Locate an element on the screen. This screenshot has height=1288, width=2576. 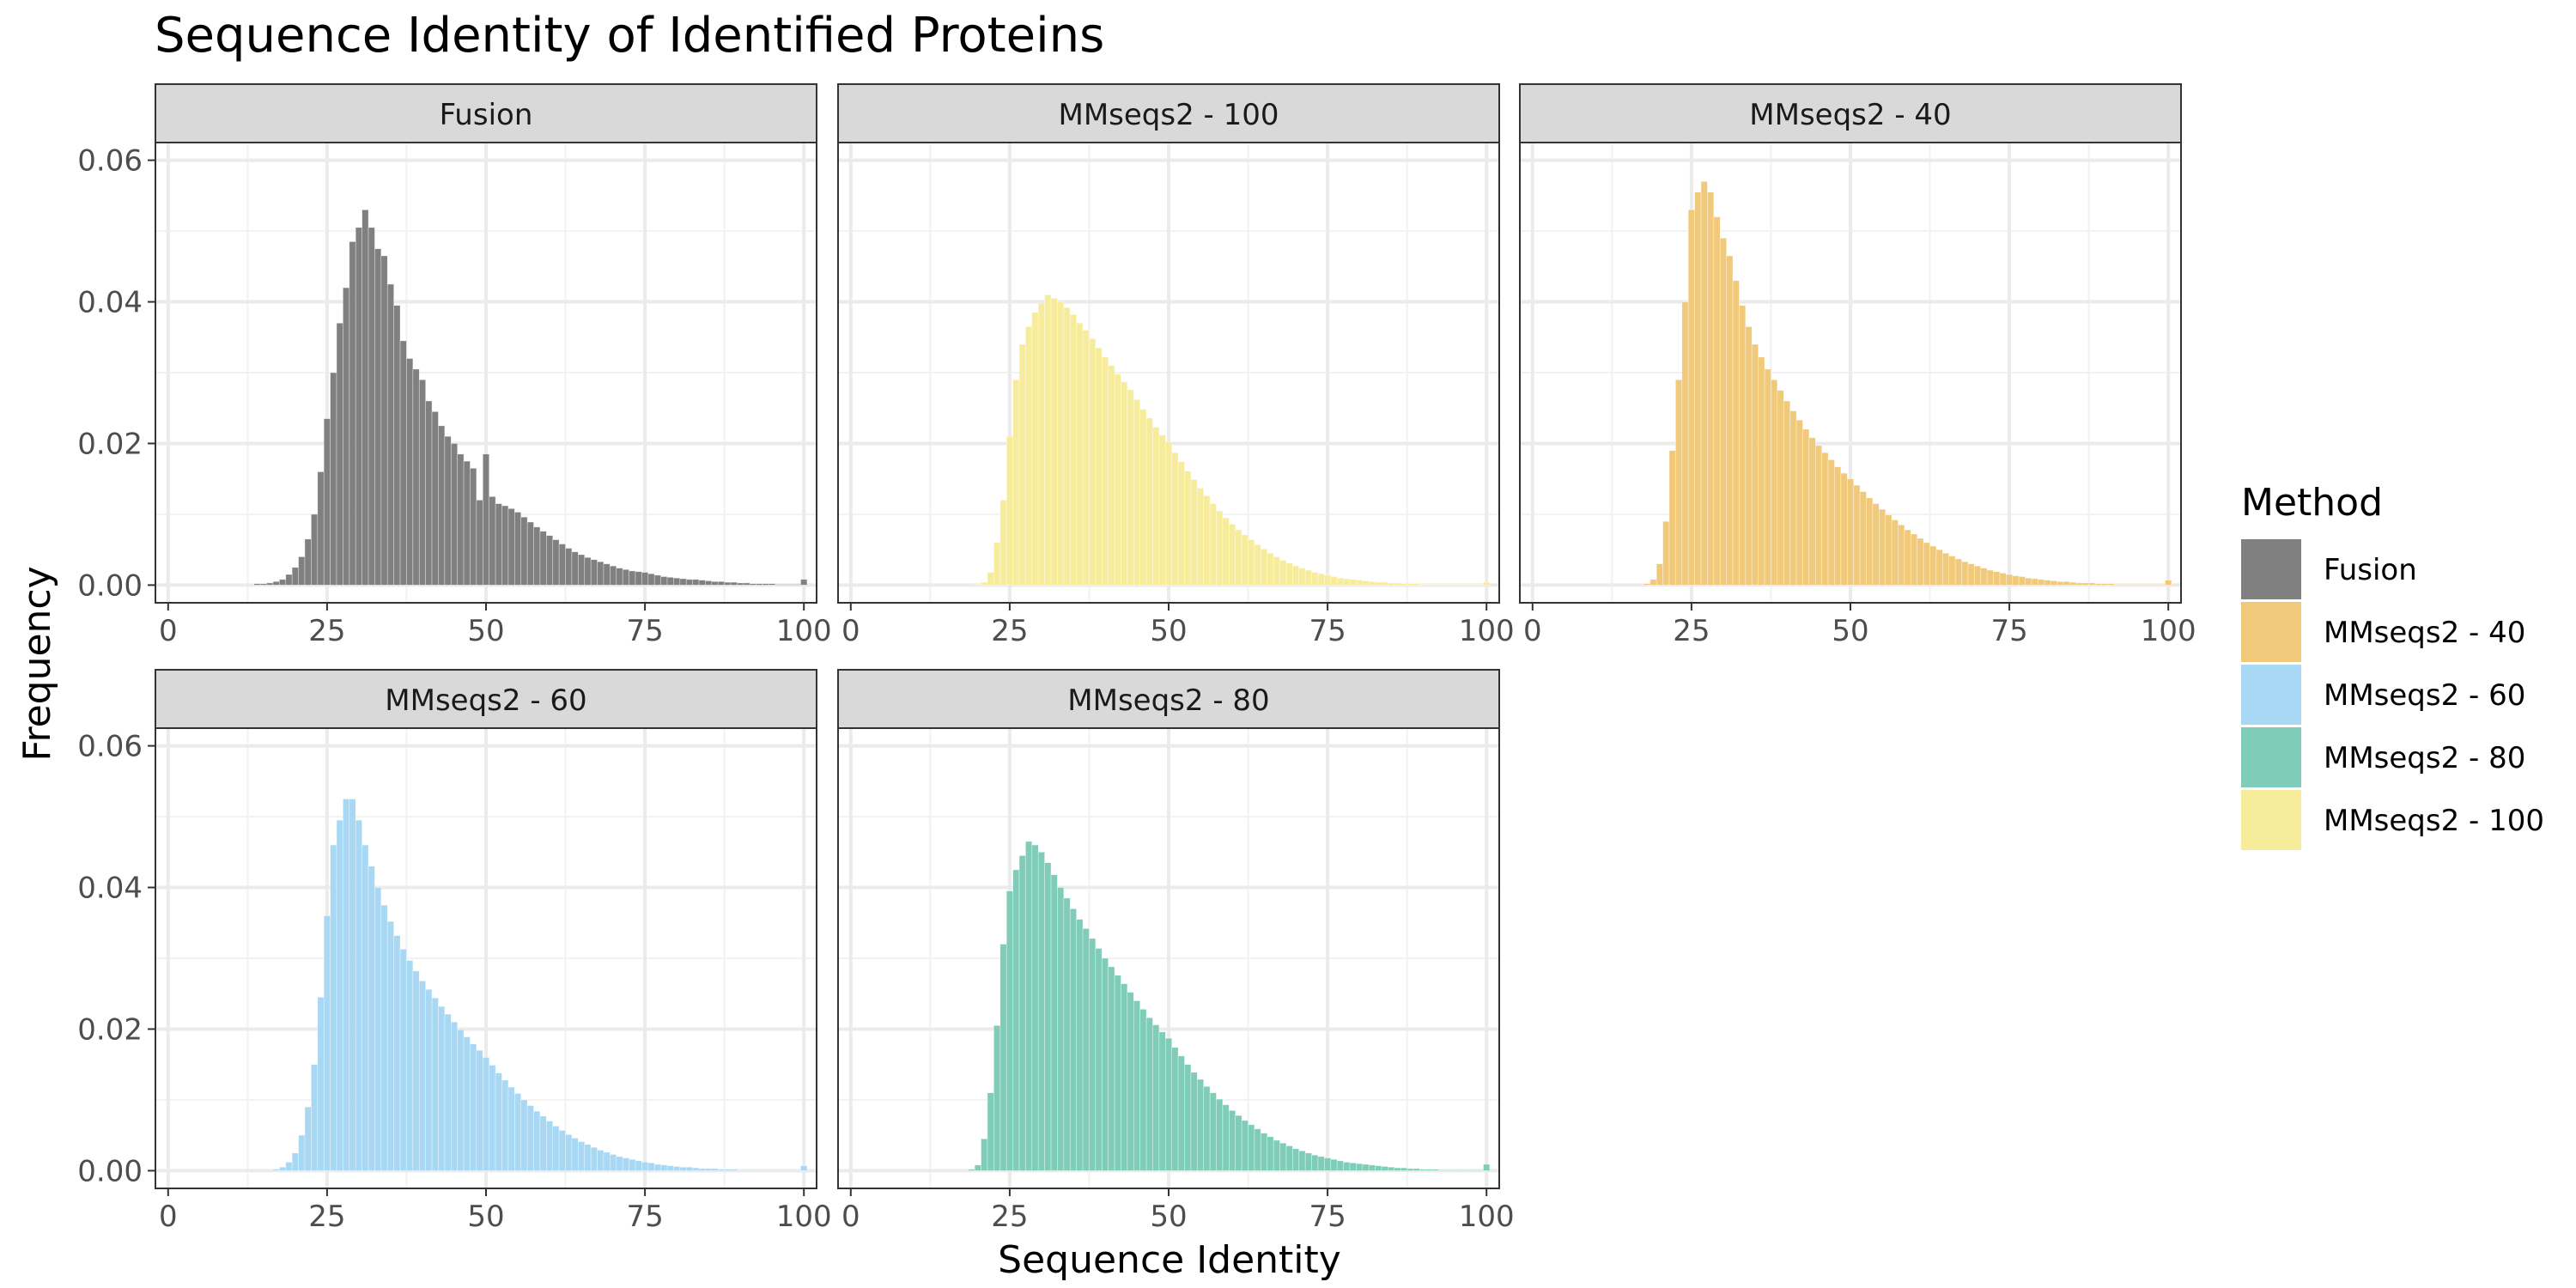
legend-title: Method is located at coordinates (2312, 503).